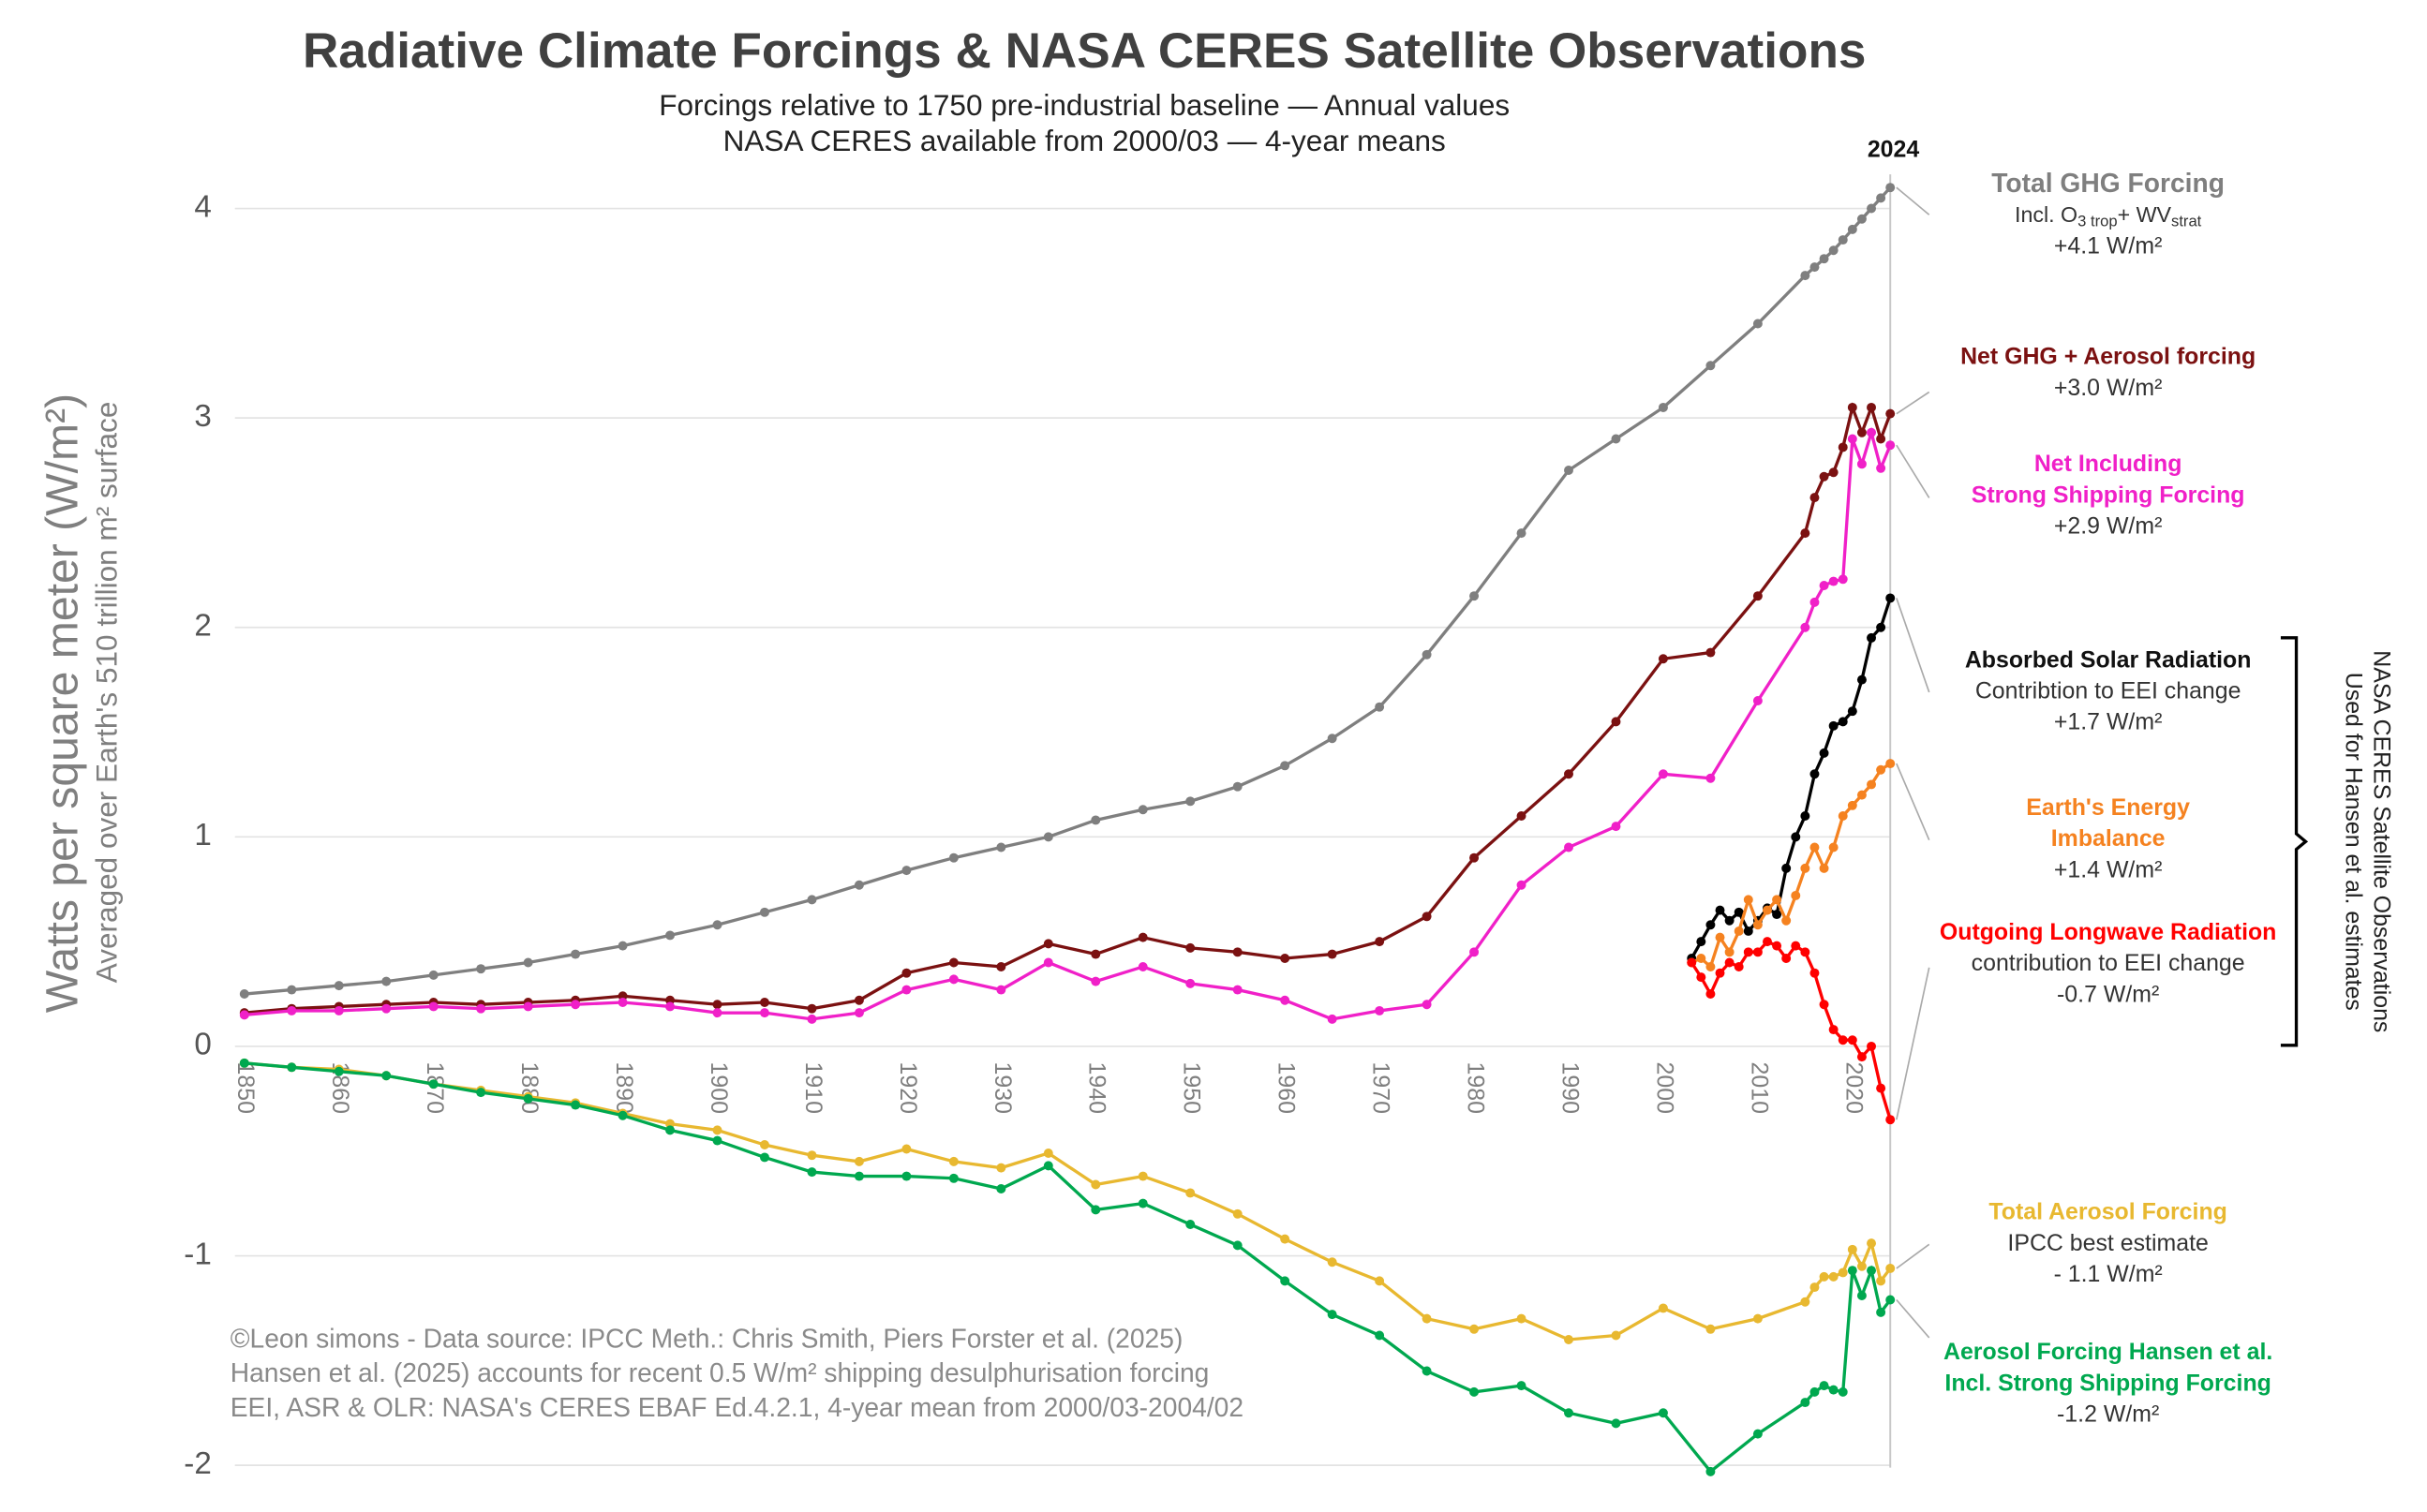  What do you see at coordinates (719, 1088) in the screenshot?
I see `x-tick-label: 1900` at bounding box center [719, 1088].